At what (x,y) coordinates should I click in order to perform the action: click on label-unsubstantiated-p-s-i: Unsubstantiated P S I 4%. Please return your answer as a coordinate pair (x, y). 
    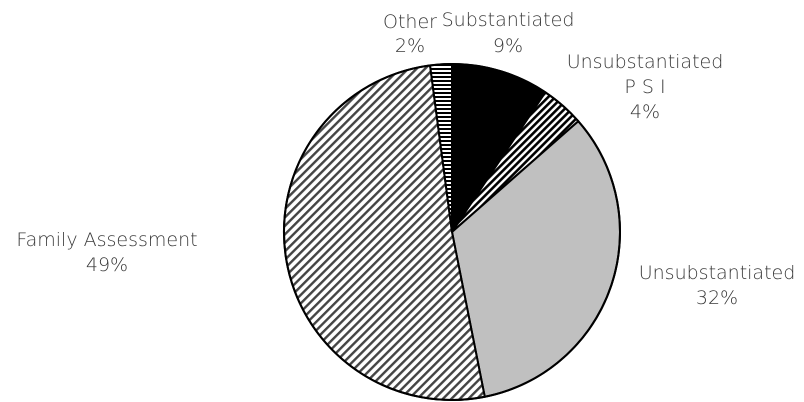
    Looking at the image, I should click on (645, 87).